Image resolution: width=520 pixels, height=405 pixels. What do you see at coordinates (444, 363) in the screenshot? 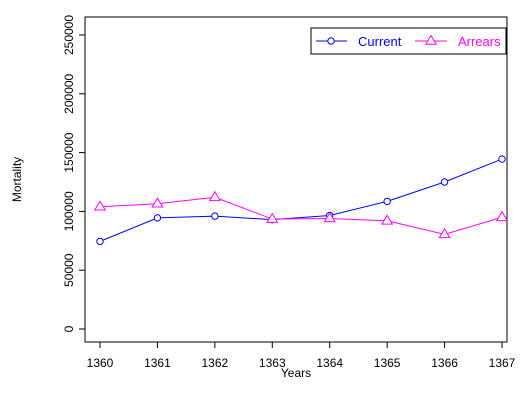
I see `x-tick-label: 1366` at bounding box center [444, 363].